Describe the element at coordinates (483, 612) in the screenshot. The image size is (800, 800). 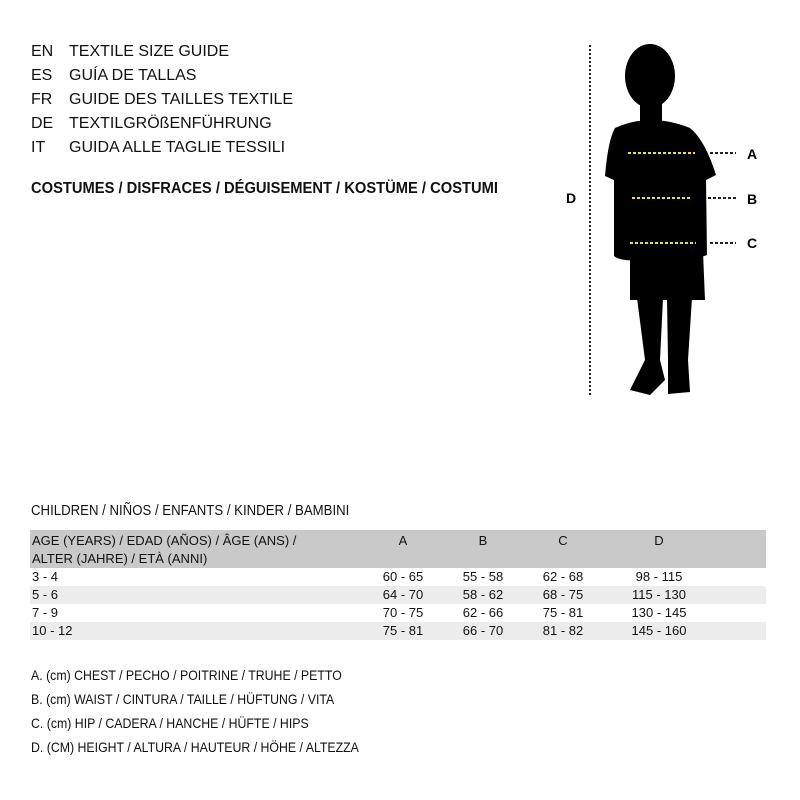
I see `cell: 62 - 66` at that location.